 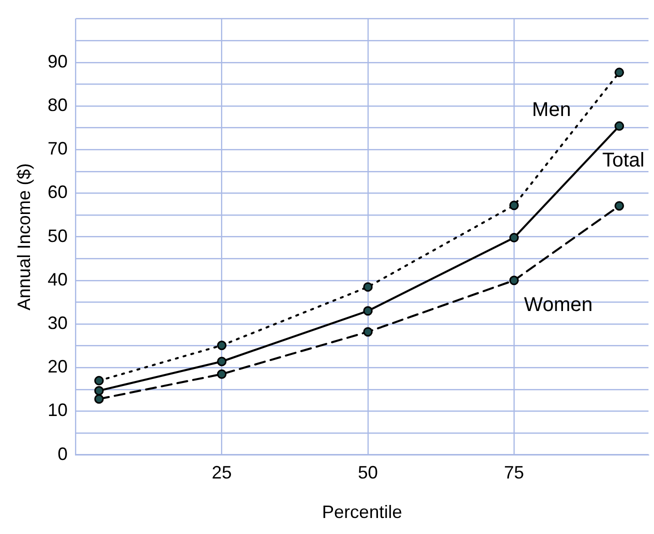 I want to click on y-tick-label: 0, so click(x=63, y=454).